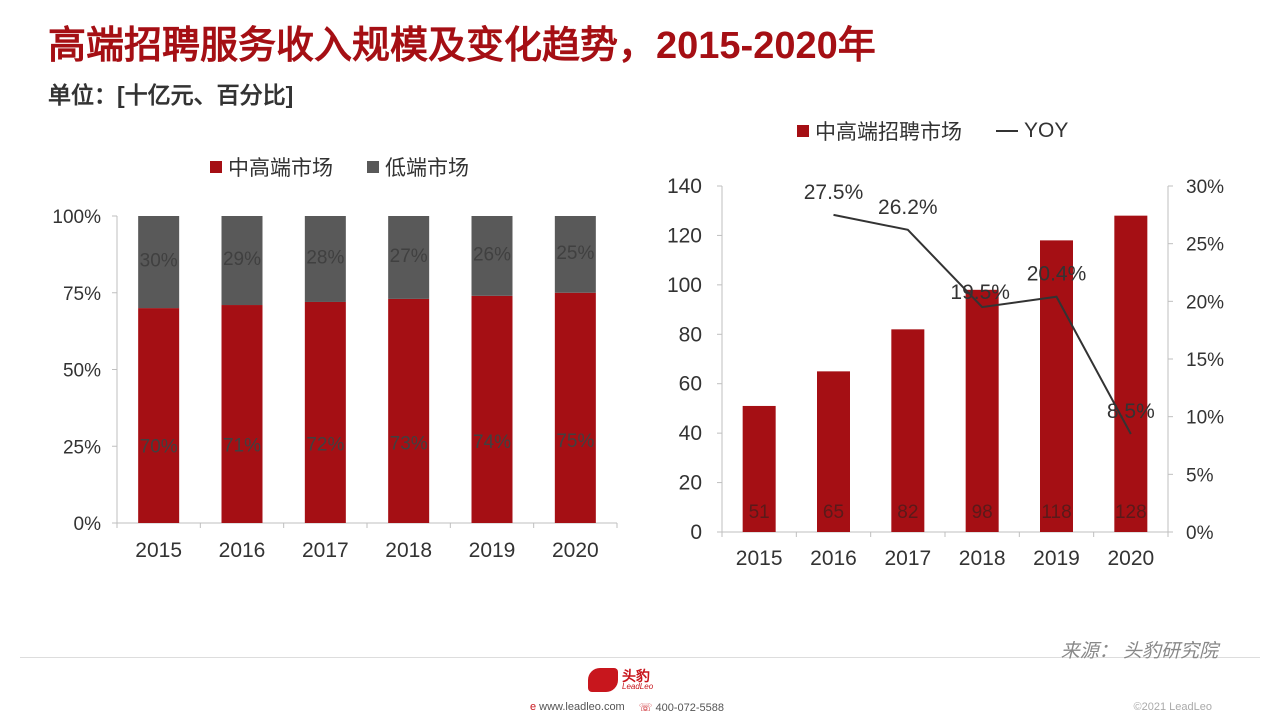  Describe the element at coordinates (640, 657) in the screenshot. I see `footer-divider` at that location.